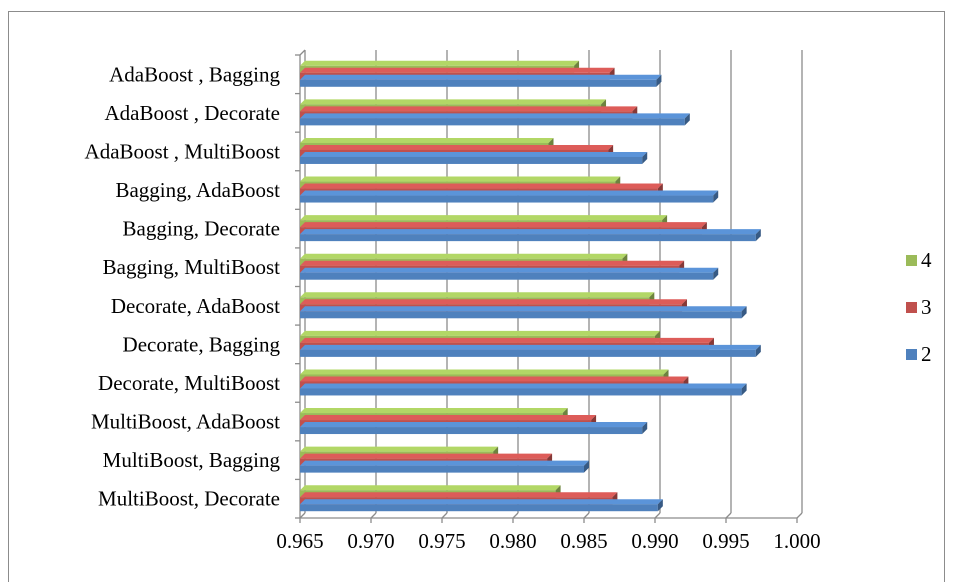  What do you see at coordinates (194, 74) in the screenshot?
I see `category-label: AdaBoost , Bagging` at bounding box center [194, 74].